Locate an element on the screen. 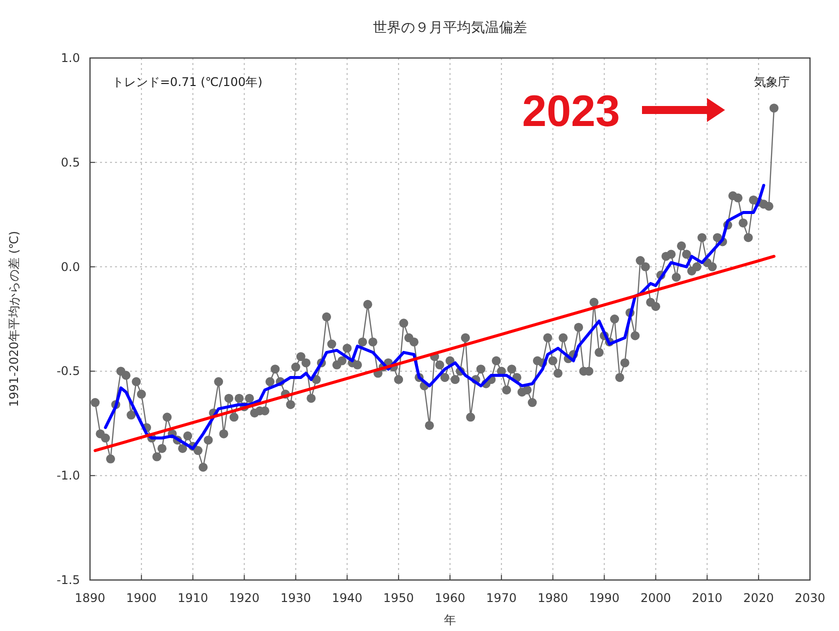  x-tick-label: 2000 is located at coordinates (655, 598).